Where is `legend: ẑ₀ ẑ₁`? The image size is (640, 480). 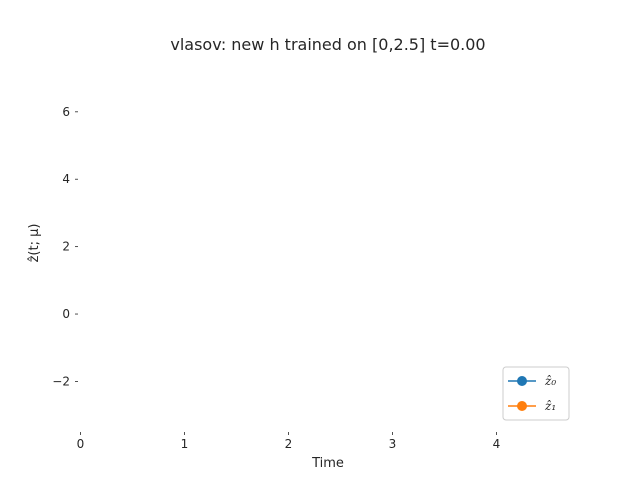 legend: ẑ₀ ẑ₁ is located at coordinates (536, 393).